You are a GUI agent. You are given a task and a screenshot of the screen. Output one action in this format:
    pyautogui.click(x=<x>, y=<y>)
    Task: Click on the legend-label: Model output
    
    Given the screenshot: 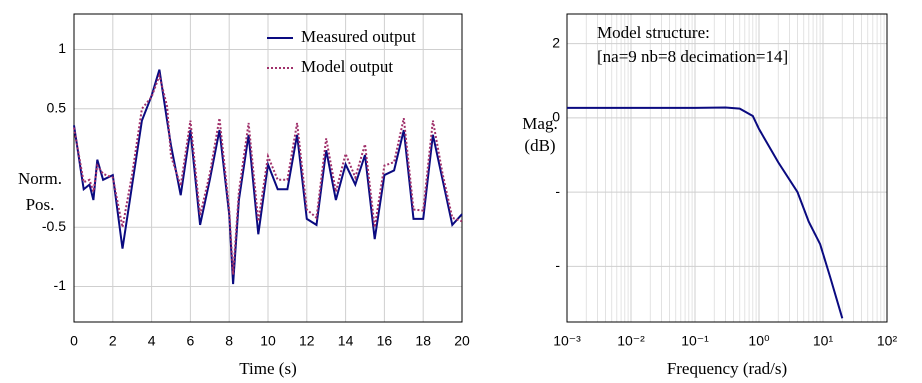 What is the action you would take?
    pyautogui.click(x=347, y=66)
    